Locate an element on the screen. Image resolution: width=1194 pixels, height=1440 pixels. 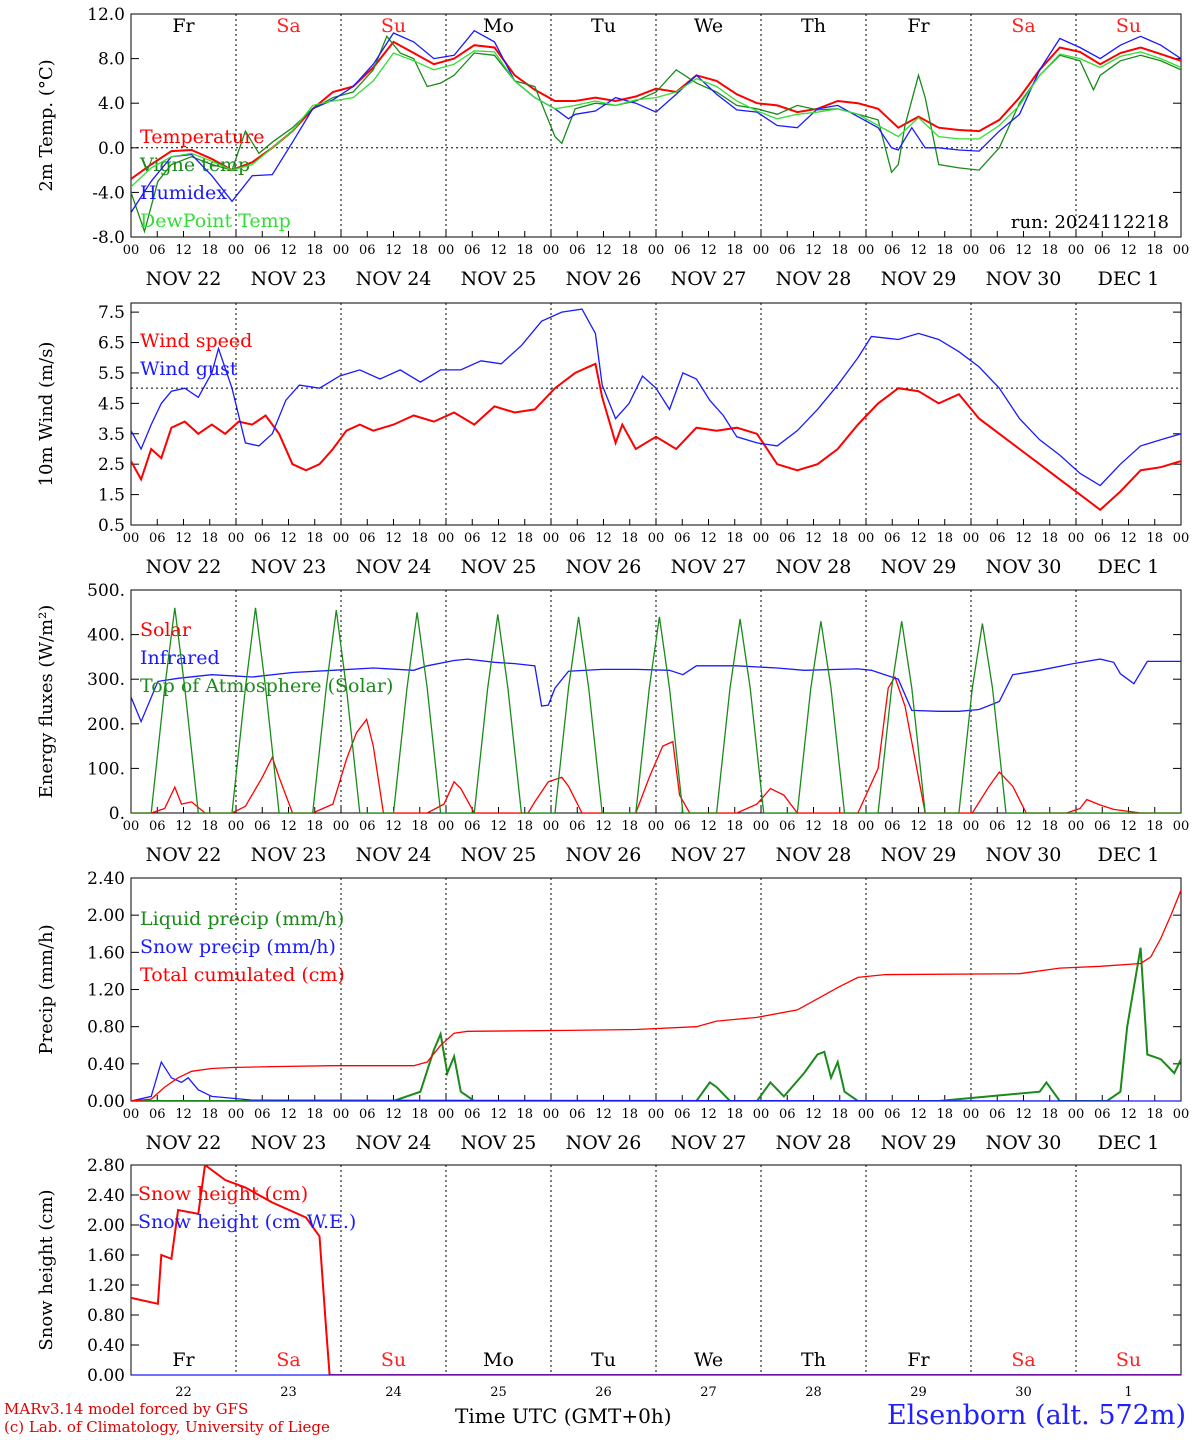
legend-label: Wind gust is located at coordinates (189, 369).